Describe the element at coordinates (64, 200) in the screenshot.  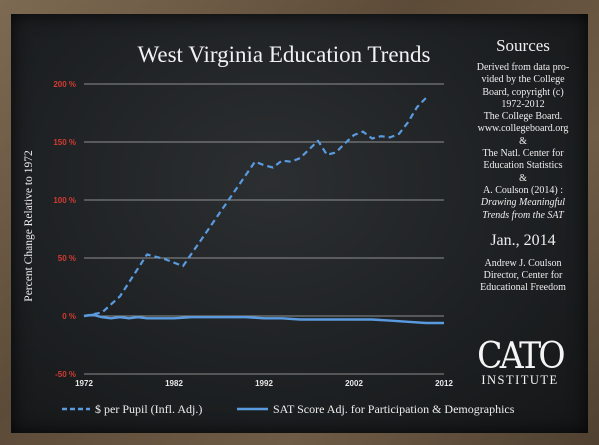
I see `y-tick-label: 100 %` at that location.